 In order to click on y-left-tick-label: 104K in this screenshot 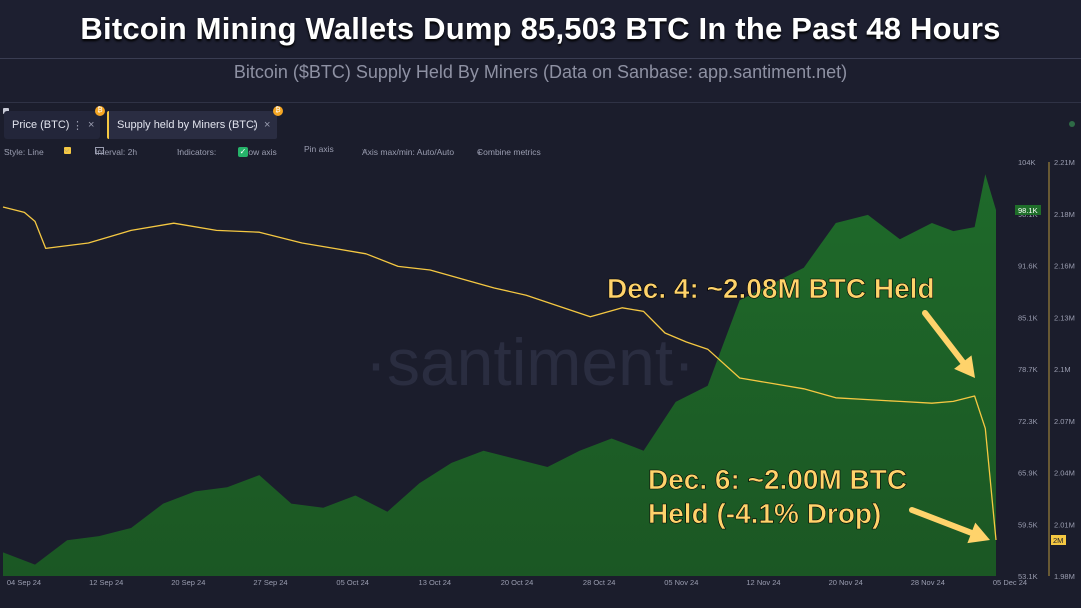, I will do `click(1027, 162)`.